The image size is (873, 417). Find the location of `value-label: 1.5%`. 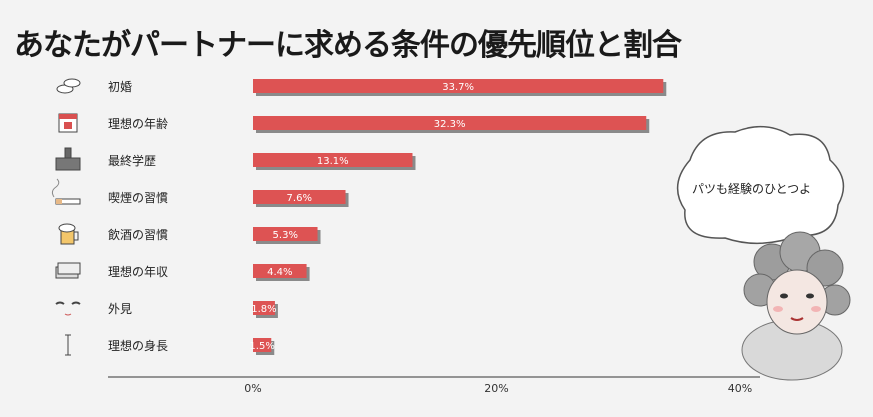

value-label: 1.5% is located at coordinates (261, 346).